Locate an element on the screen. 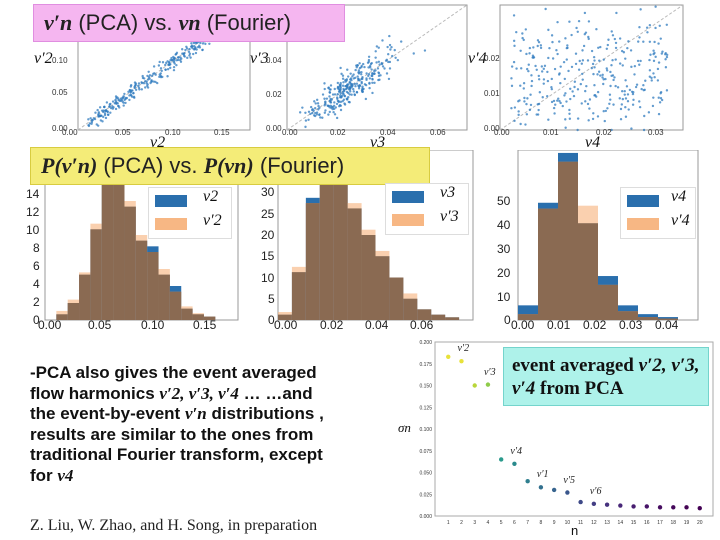 The width and height of the screenshot is (720, 540). scatter2-ytick: 0.04 is located at coordinates (274, 60).